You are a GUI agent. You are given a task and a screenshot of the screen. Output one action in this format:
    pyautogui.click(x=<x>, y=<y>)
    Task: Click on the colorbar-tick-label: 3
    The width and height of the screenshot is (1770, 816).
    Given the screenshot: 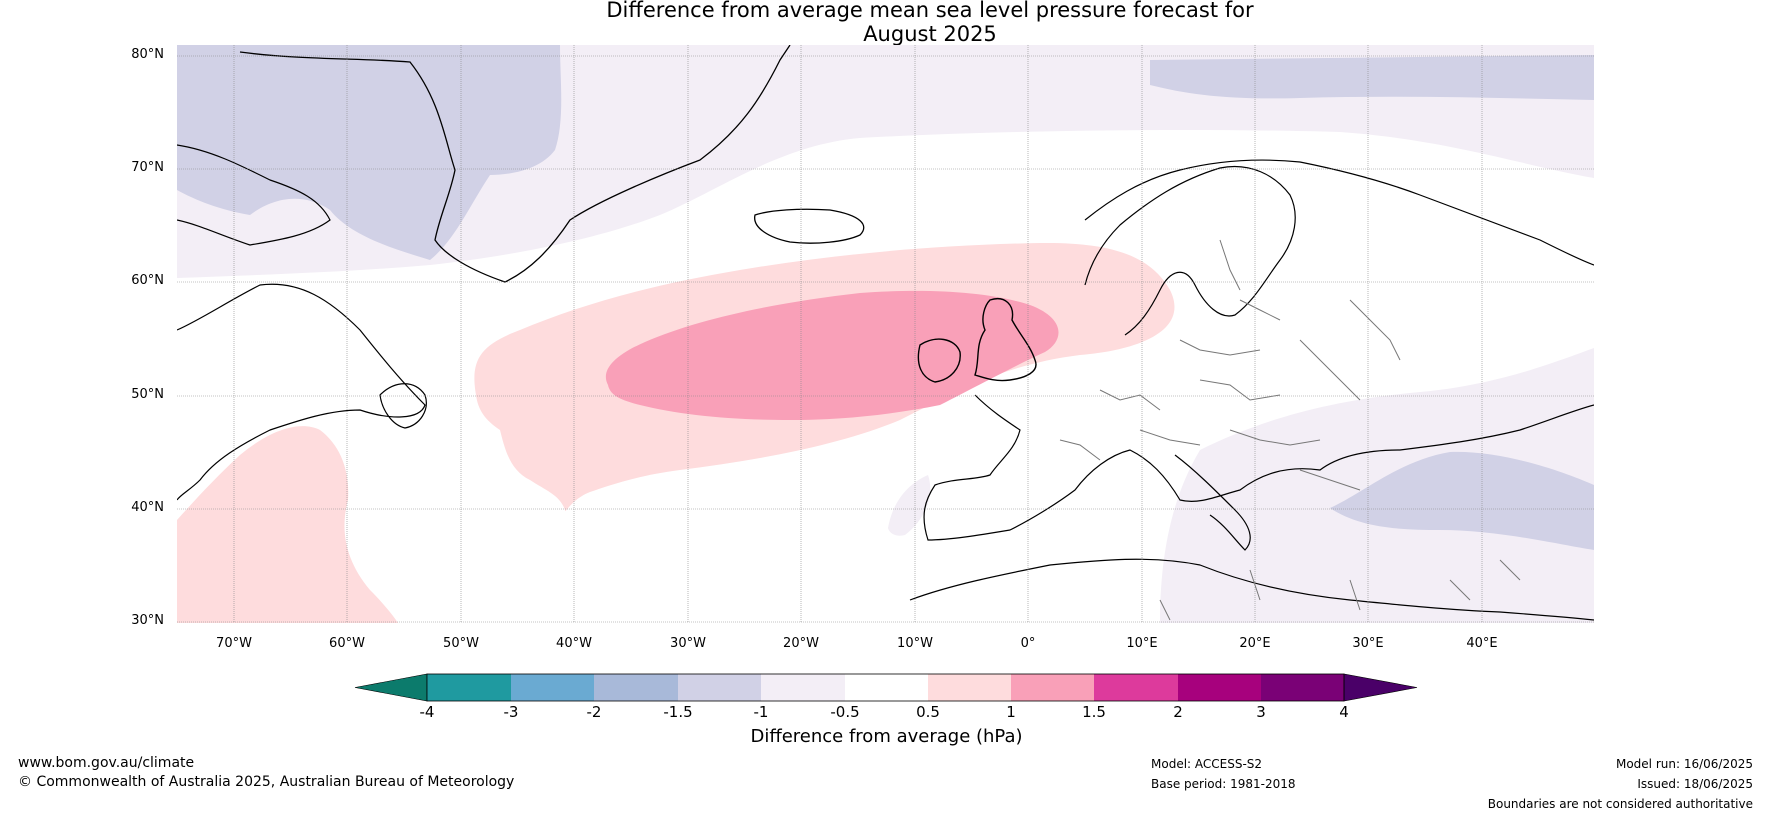 What is the action you would take?
    pyautogui.click(x=1261, y=712)
    